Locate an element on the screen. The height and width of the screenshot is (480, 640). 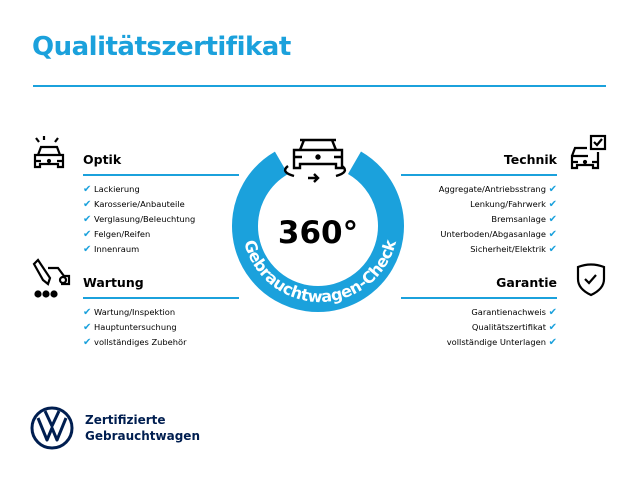
maintenance-icon is located at coordinates (51, 278).